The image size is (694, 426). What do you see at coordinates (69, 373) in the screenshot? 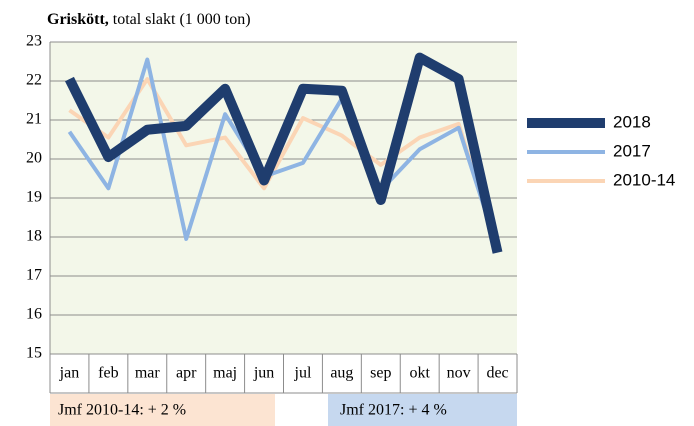
I see `x-tick-label: jan` at bounding box center [69, 373].